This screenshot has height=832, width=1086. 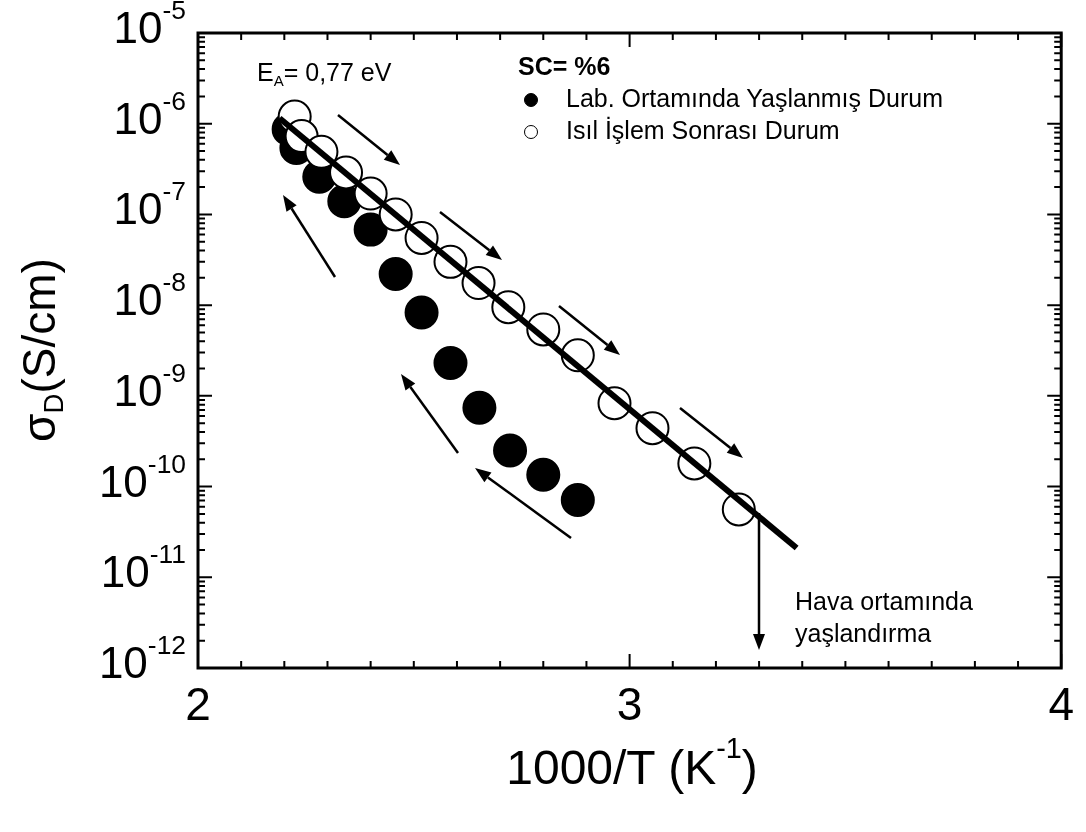 I want to click on y-tick-label: 10$^{-10}$, so click(x=142, y=477).